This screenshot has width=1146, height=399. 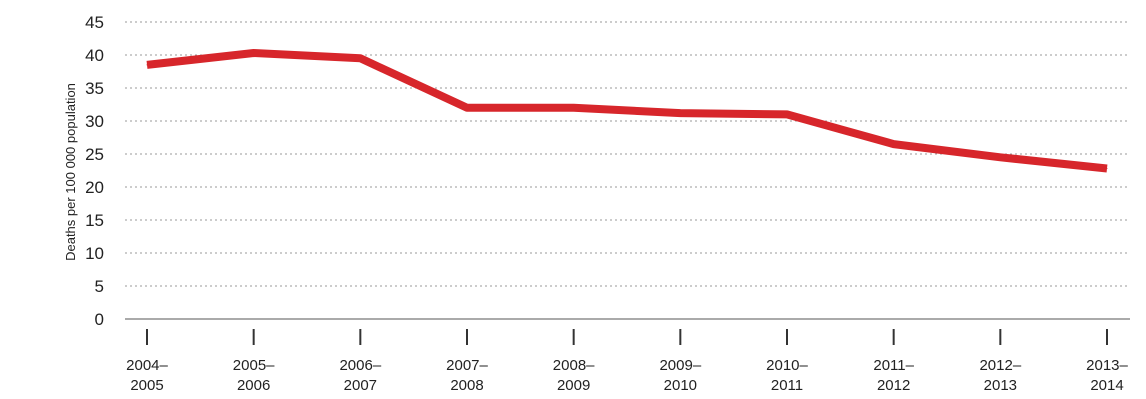 What do you see at coordinates (94, 253) in the screenshot?
I see `y-tick-label: 10` at bounding box center [94, 253].